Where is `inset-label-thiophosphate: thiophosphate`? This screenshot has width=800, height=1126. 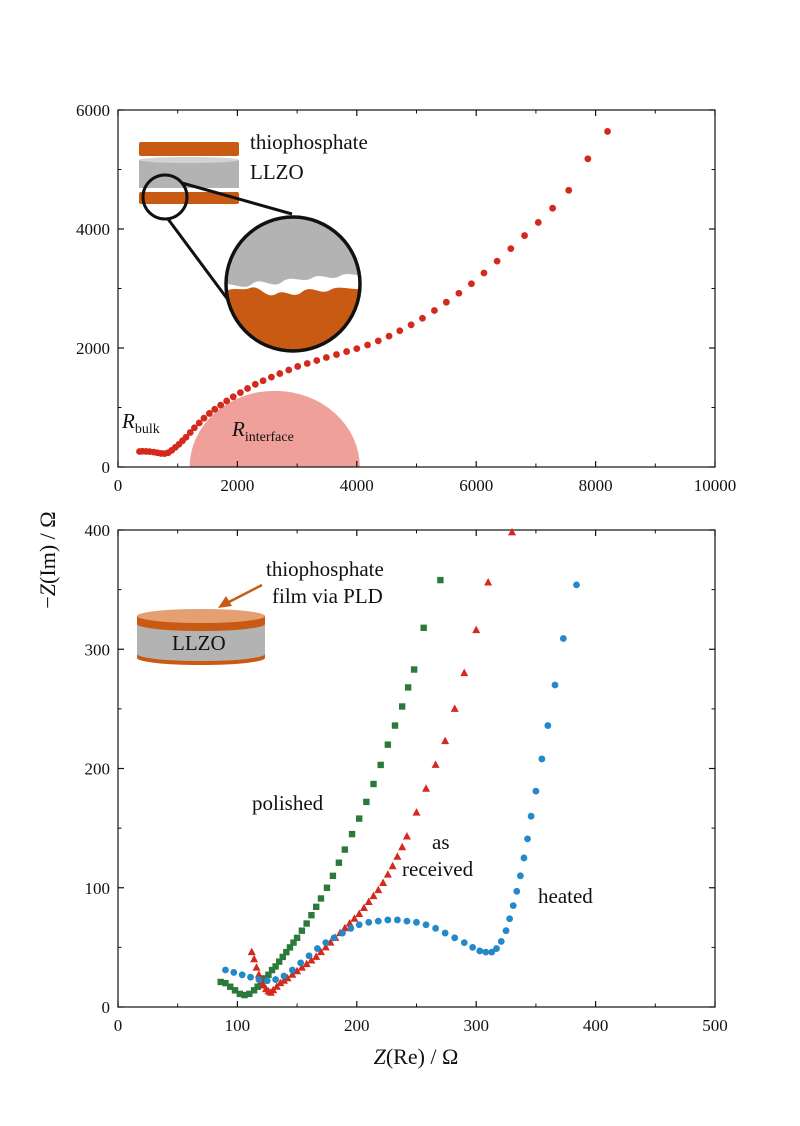 inset-label-thiophosphate: thiophosphate is located at coordinates (309, 142).